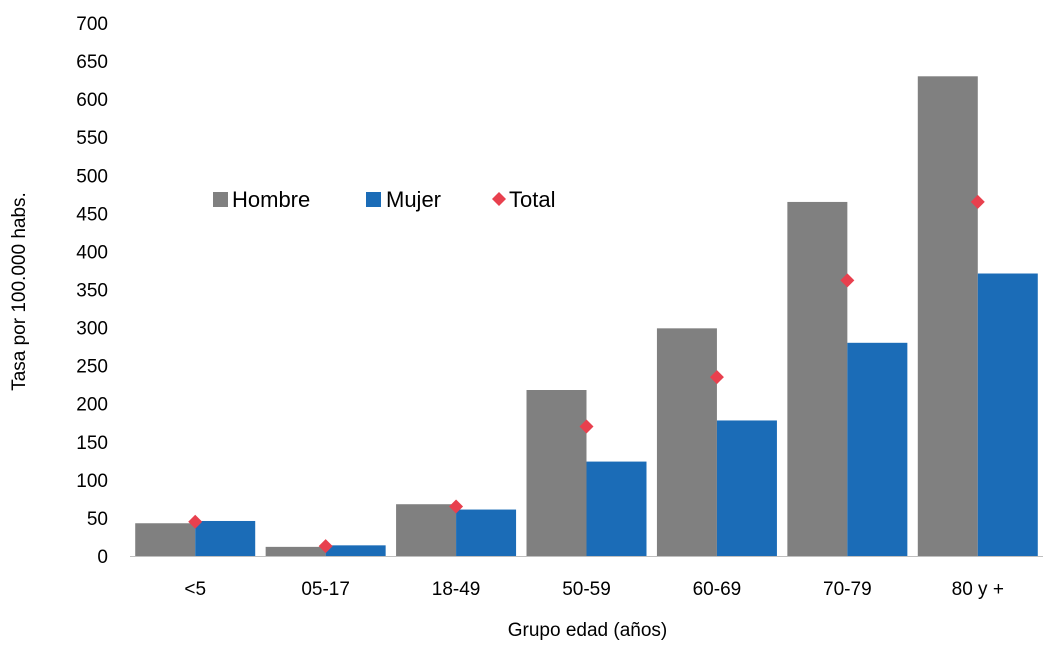 The width and height of the screenshot is (1043, 645). Describe the element at coordinates (102, 557) in the screenshot. I see `y-tick-label: 0` at that location.